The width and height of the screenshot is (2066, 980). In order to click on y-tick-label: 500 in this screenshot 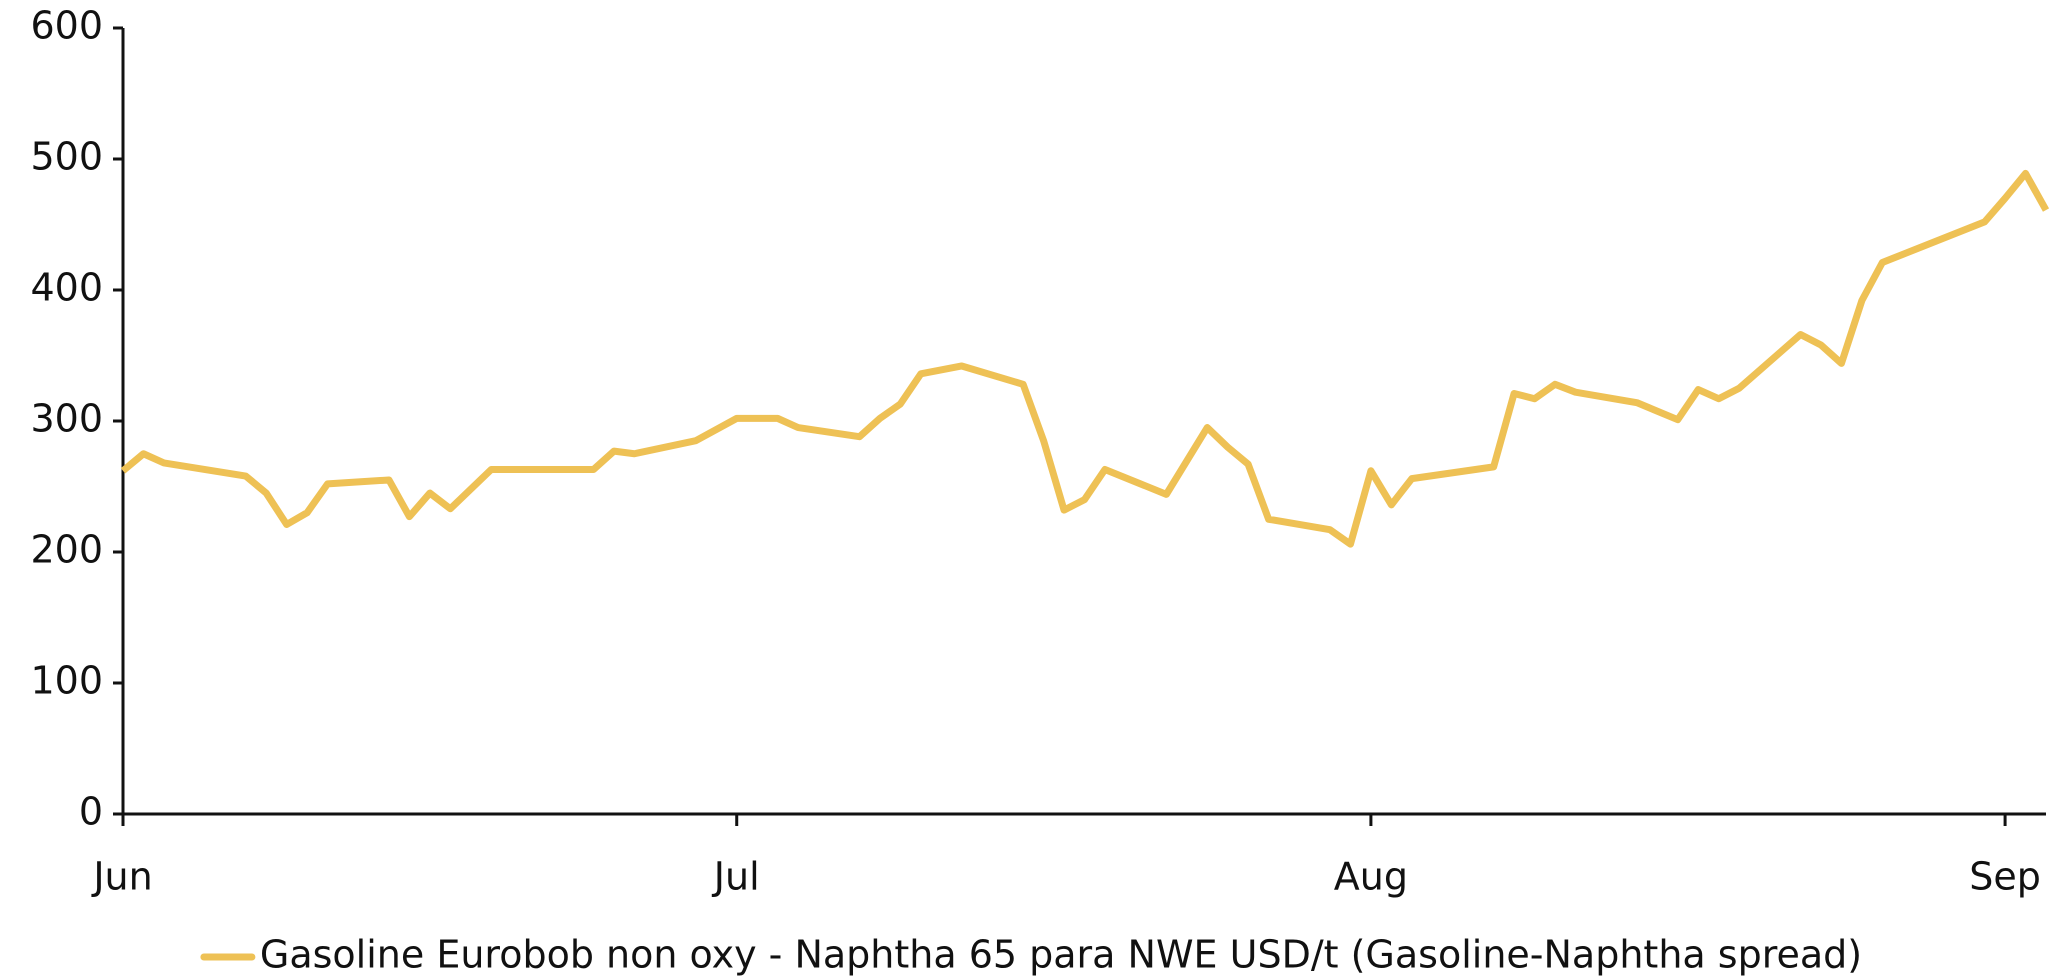, I will do `click(66, 157)`.